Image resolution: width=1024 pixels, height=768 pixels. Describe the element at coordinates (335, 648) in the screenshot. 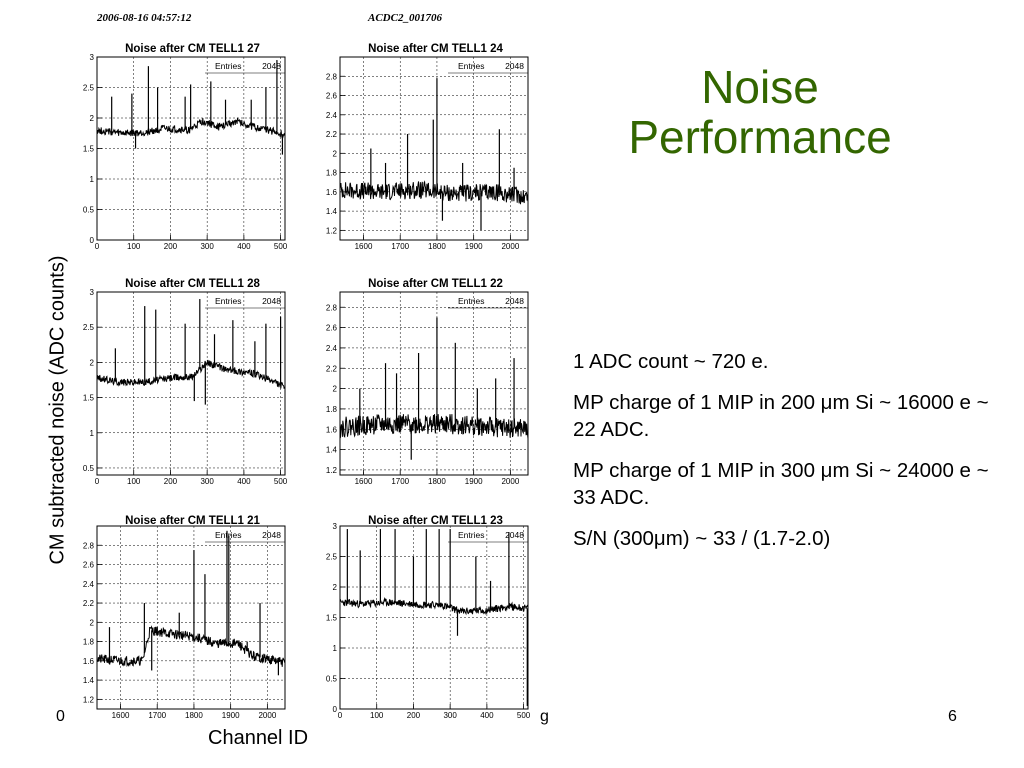

I see `y-tick-label: 1` at that location.